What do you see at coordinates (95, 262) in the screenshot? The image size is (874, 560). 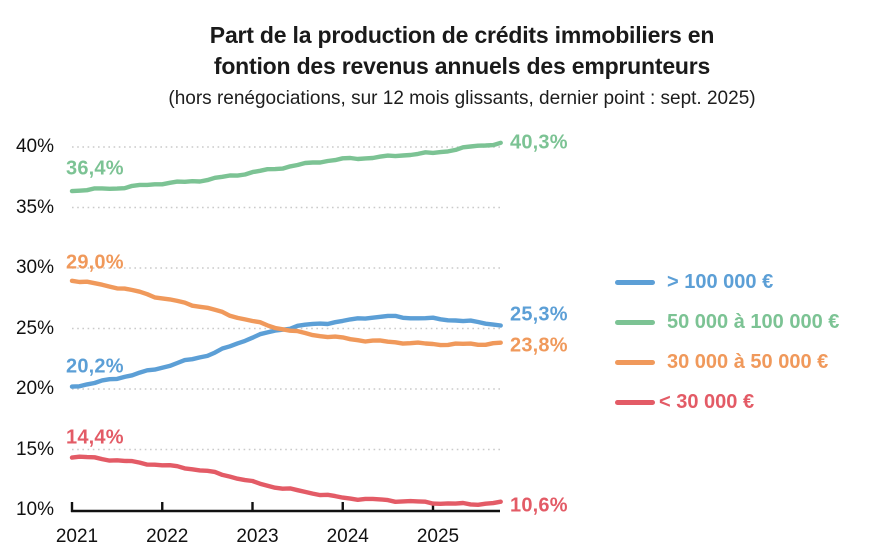 I see `annotation-start-30k-50k: 29,0%` at bounding box center [95, 262].